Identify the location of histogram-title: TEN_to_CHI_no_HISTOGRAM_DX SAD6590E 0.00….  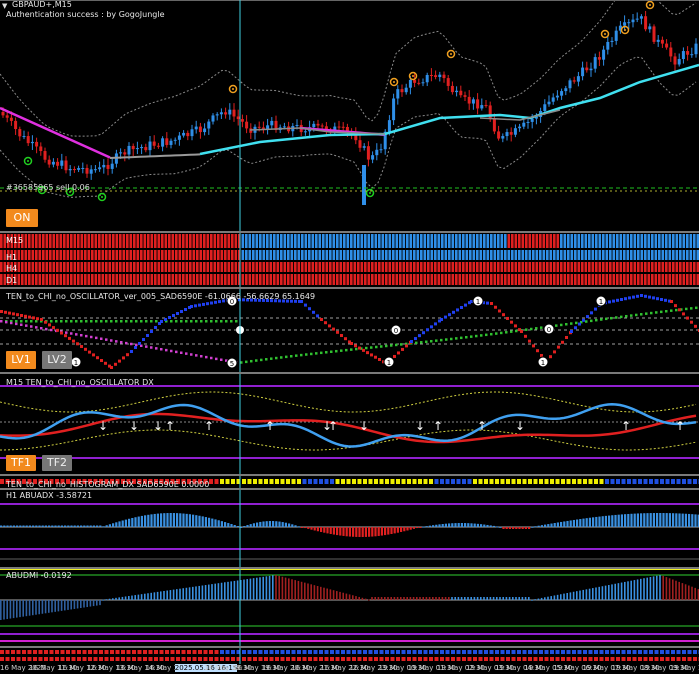
(108, 484).